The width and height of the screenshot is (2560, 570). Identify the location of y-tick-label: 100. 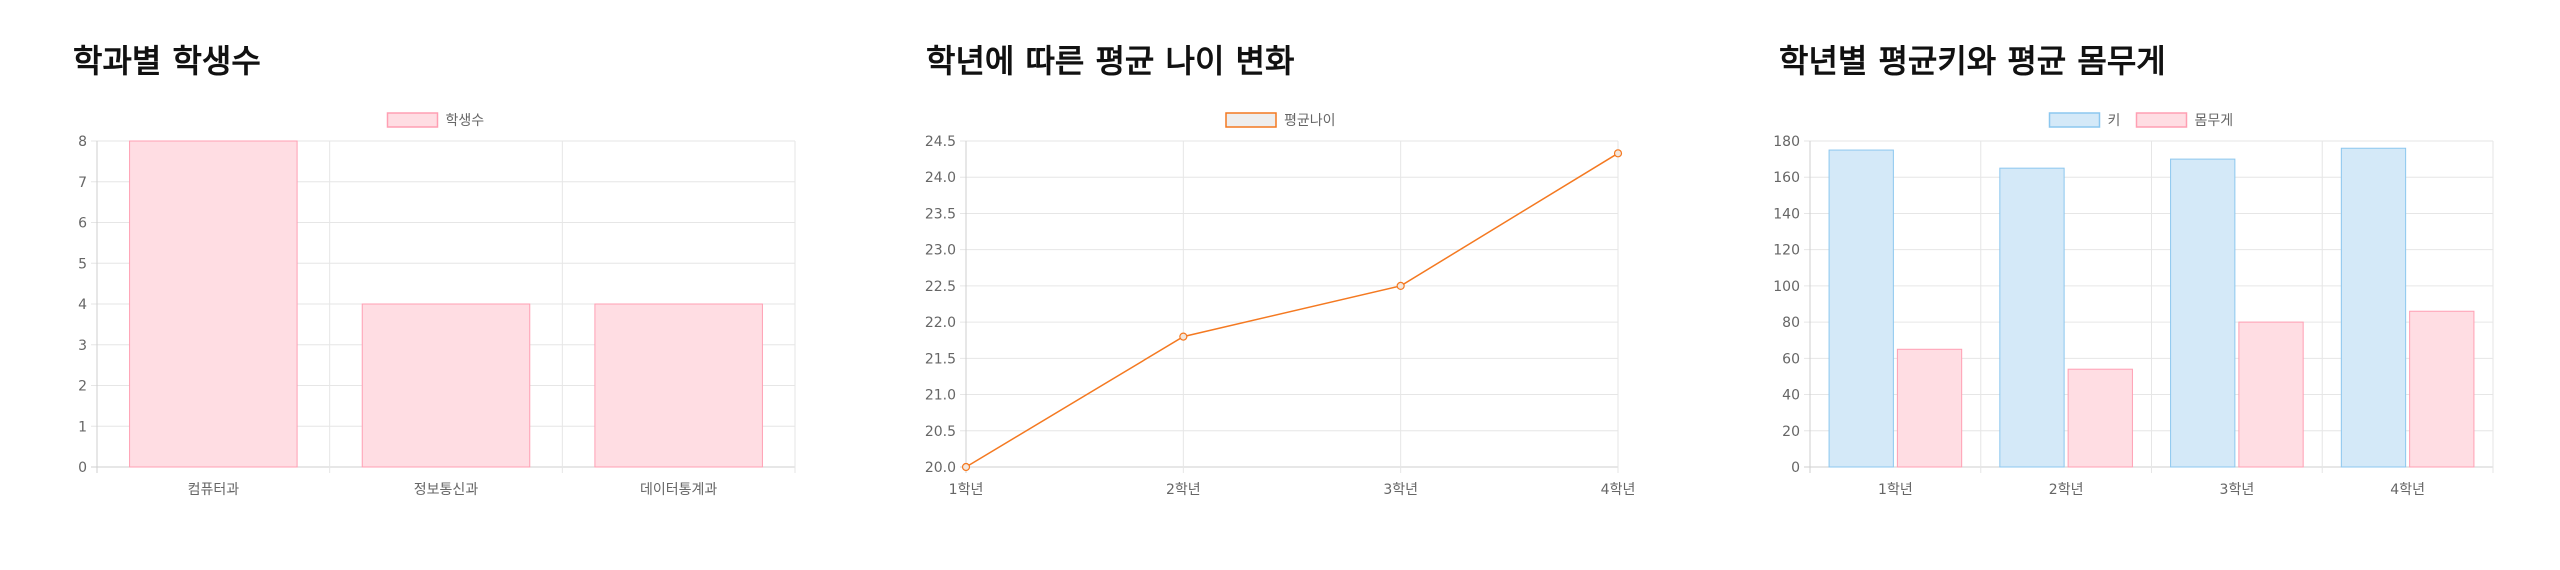
(1786, 287).